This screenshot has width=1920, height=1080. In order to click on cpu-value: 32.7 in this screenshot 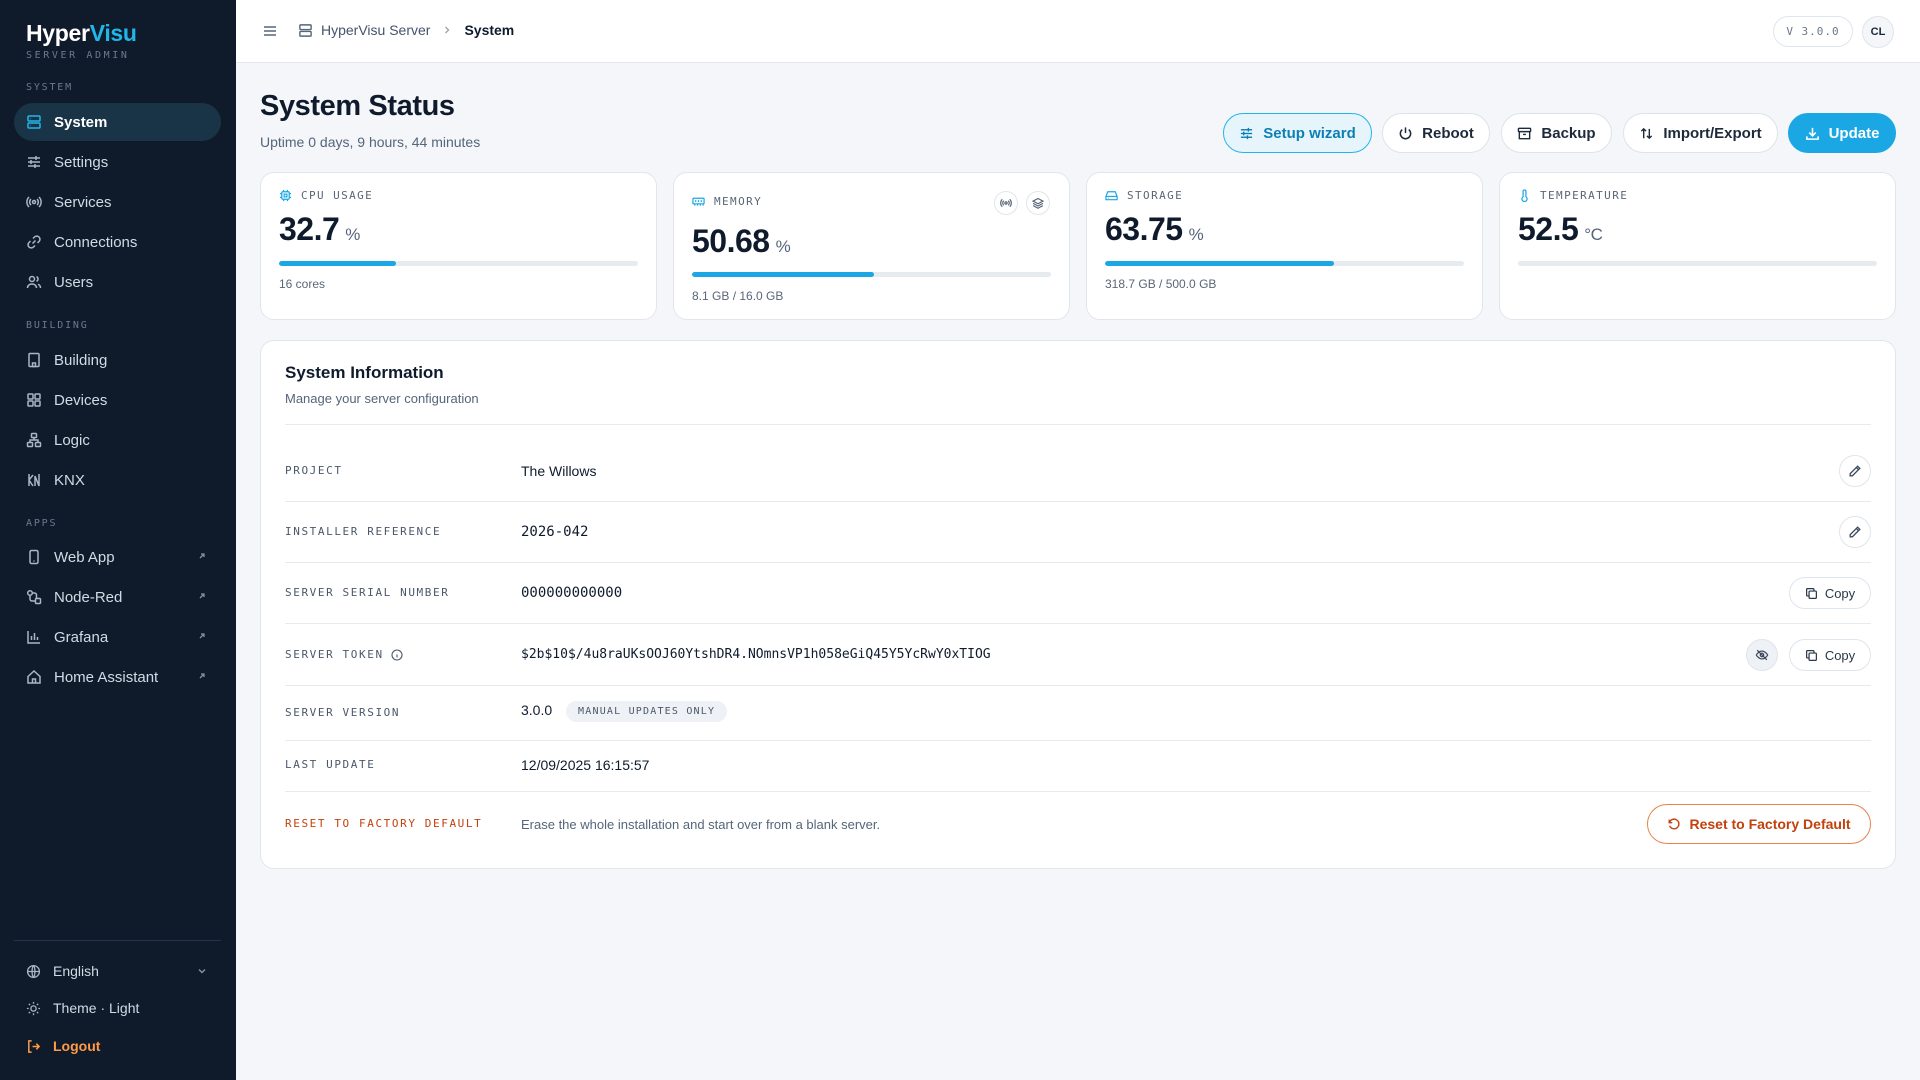, I will do `click(309, 229)`.